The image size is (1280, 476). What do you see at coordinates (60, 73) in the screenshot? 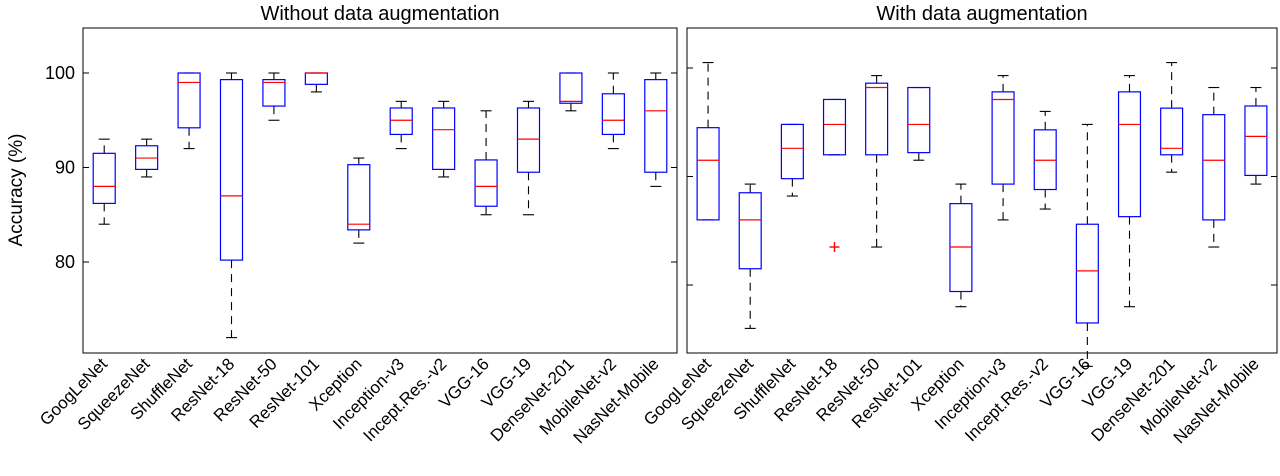
I see `y-tick-label: 100` at bounding box center [60, 73].